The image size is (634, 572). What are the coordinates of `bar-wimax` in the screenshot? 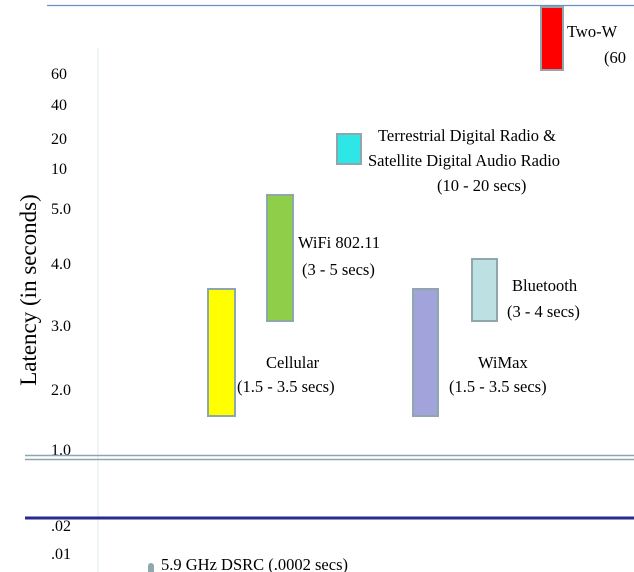 It's located at (425, 352).